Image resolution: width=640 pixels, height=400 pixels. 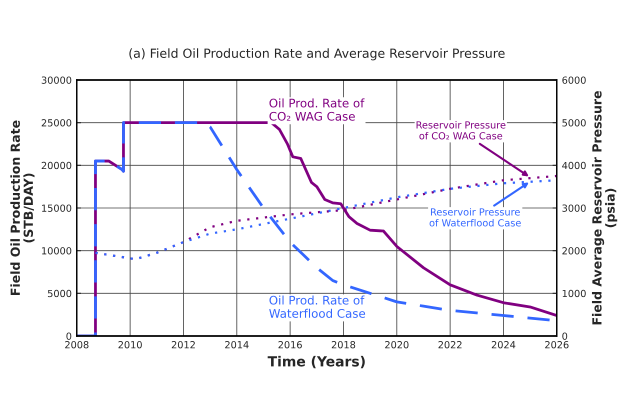 I want to click on annotation: Oil Prod. Rate of CO₂ WAG Case, so click(x=317, y=109).